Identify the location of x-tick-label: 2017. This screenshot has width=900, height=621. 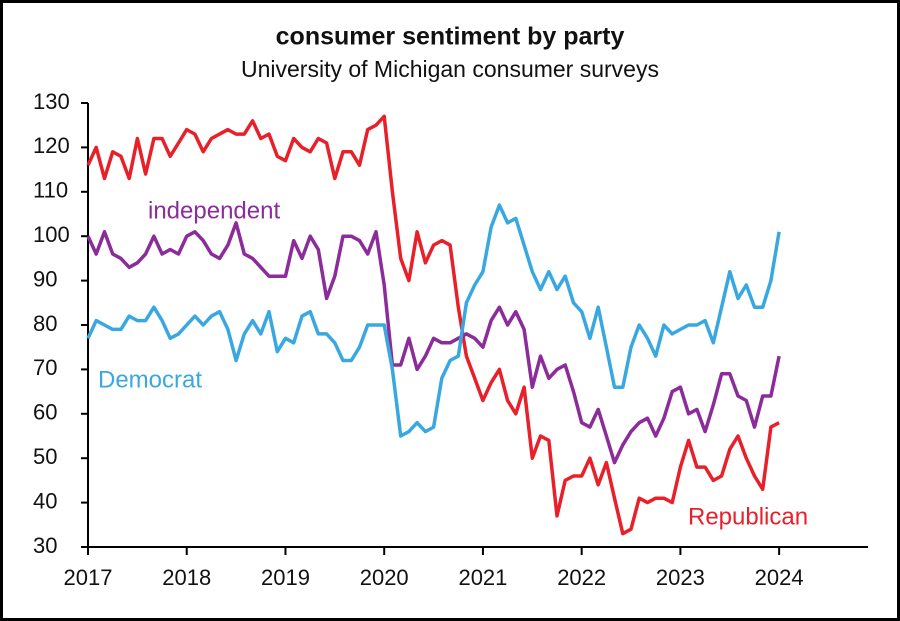
(88, 577).